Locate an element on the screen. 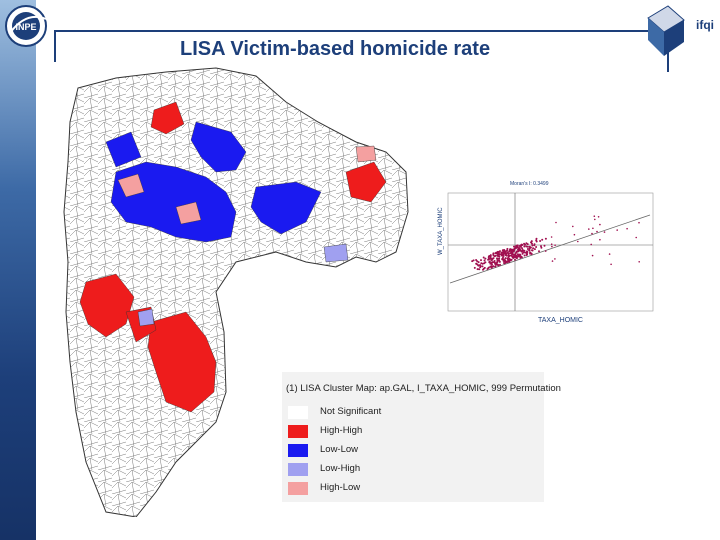  legend-label: Low-High is located at coordinates (340, 468).